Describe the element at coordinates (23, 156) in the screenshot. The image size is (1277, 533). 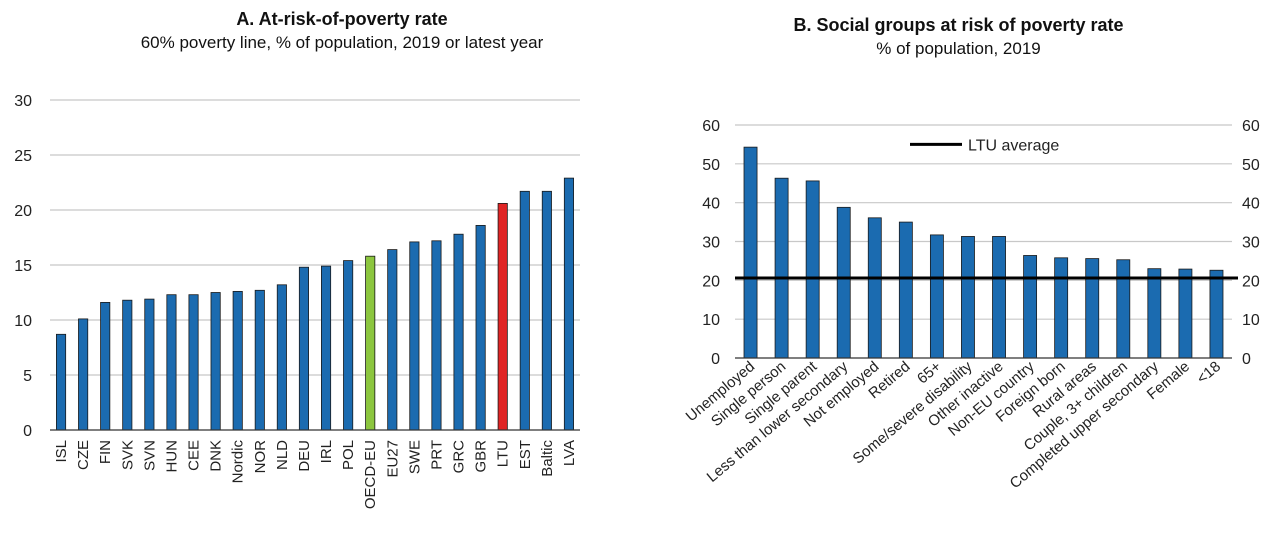
I see `chart-a-ytick-label: 25` at that location.